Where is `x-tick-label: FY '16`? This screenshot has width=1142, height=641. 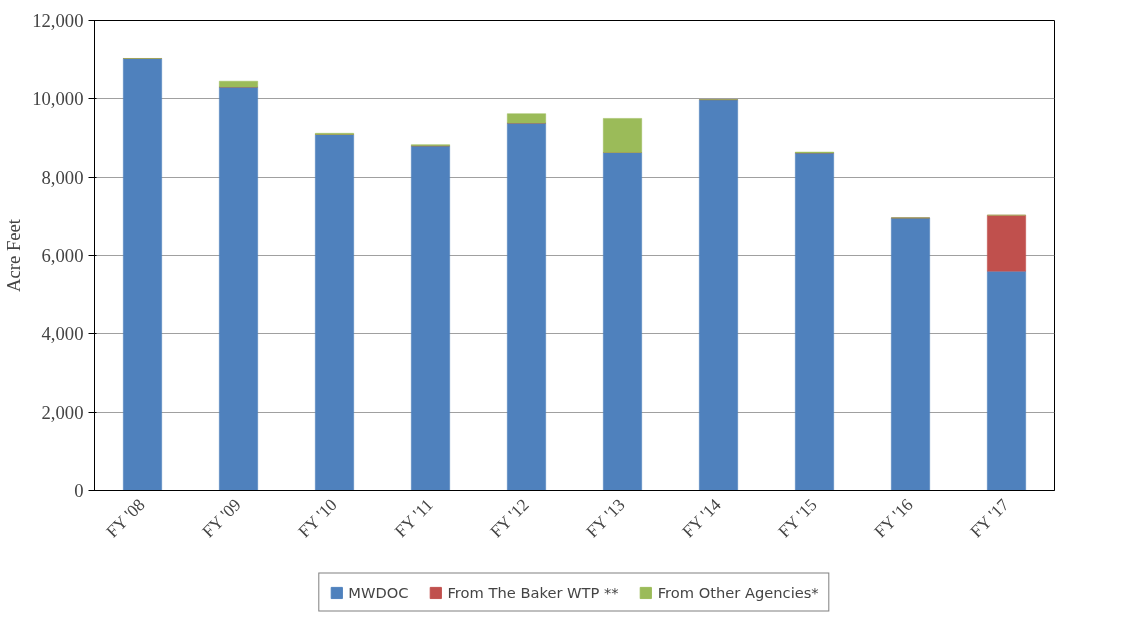 x-tick-label: FY '16 is located at coordinates (893, 518).